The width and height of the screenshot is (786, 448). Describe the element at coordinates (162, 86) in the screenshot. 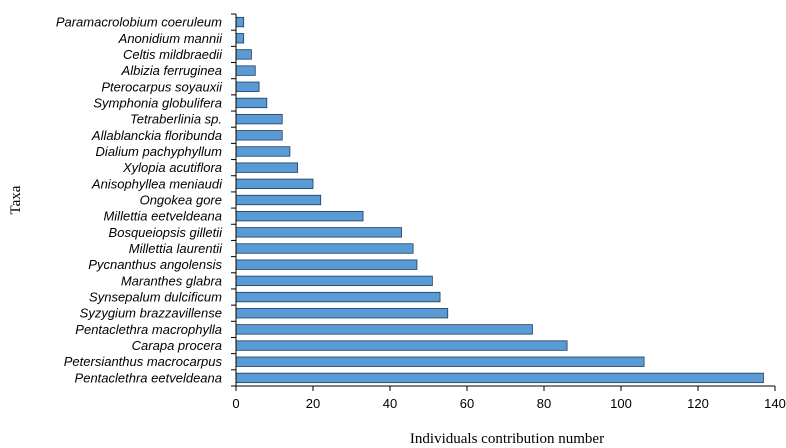

I see `category-label: Pterocarpus soyauxii` at that location.